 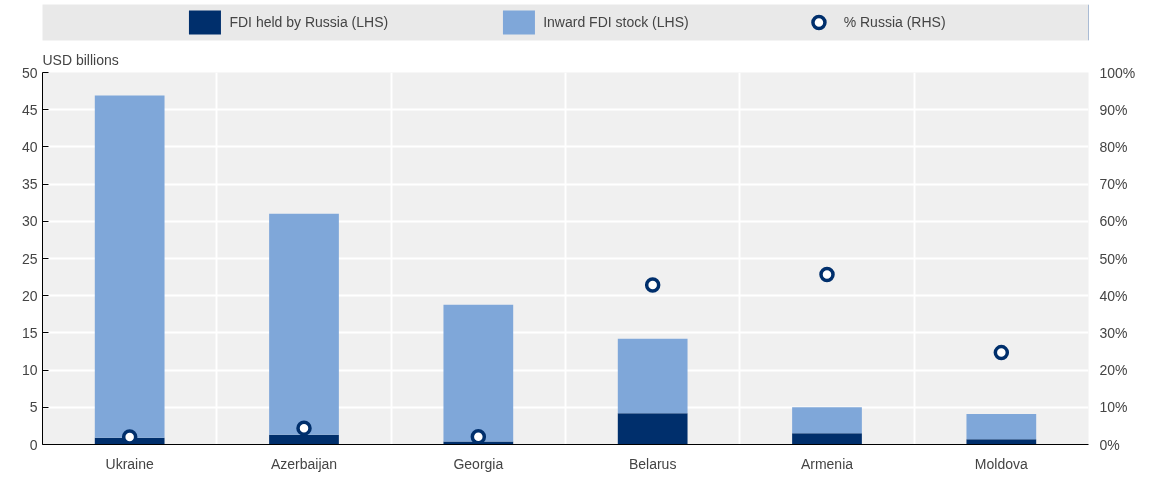 I want to click on y-tick-label: 35, so click(x=29, y=184).